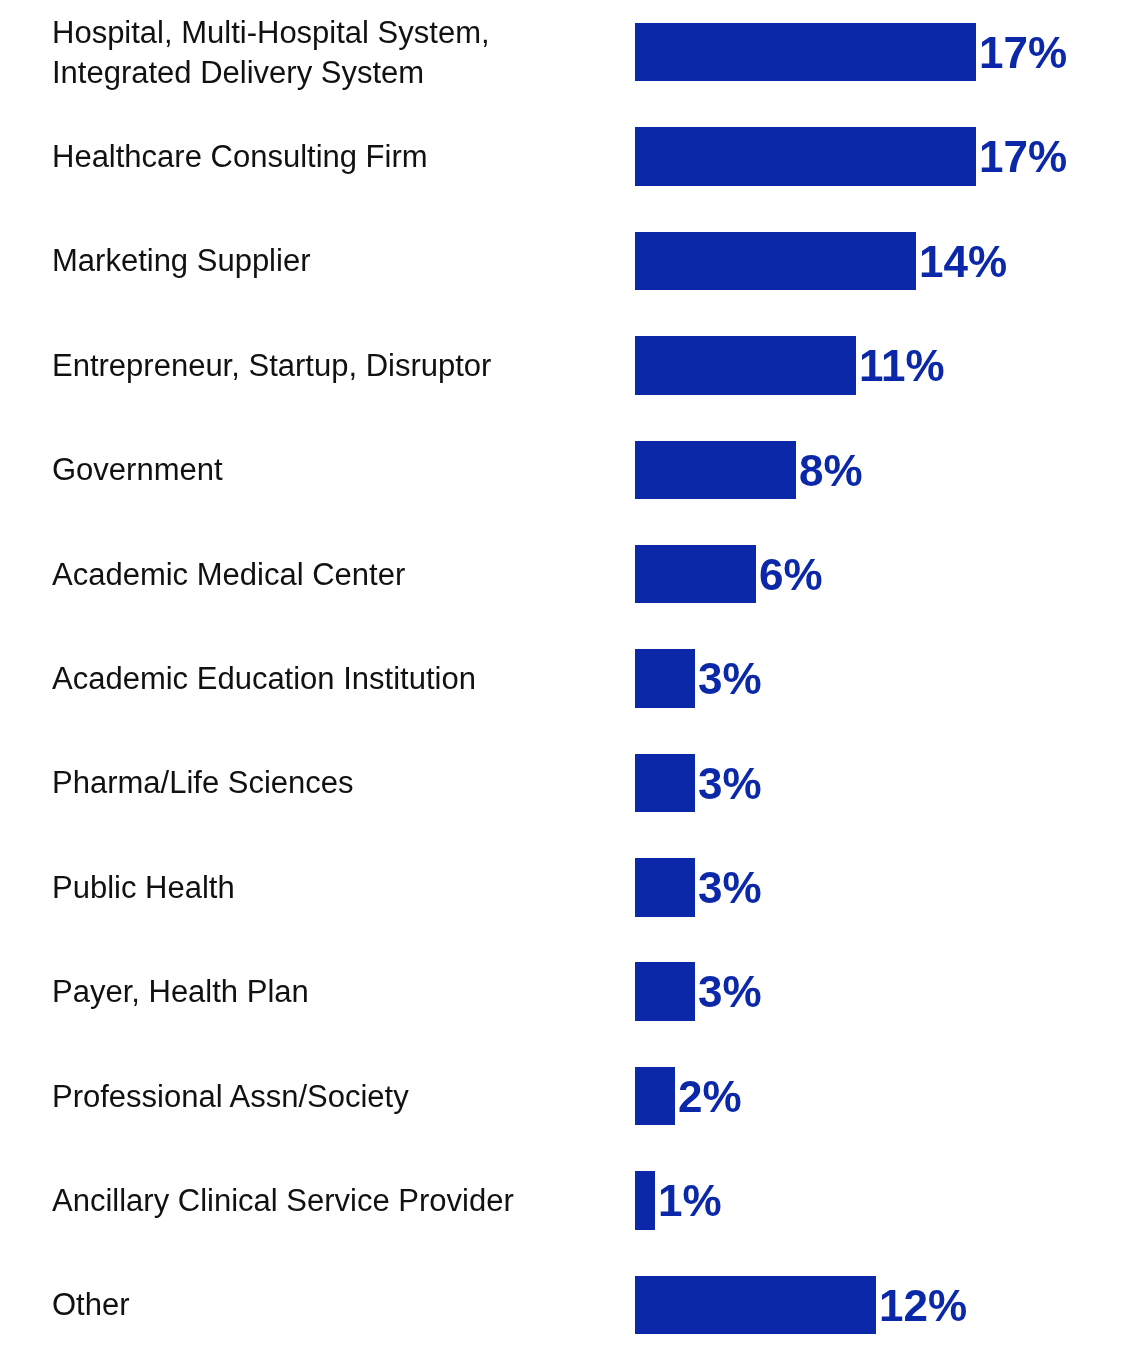 The width and height of the screenshot is (1143, 1357). What do you see at coordinates (710, 1096) in the screenshot?
I see `data-label: 2%` at bounding box center [710, 1096].